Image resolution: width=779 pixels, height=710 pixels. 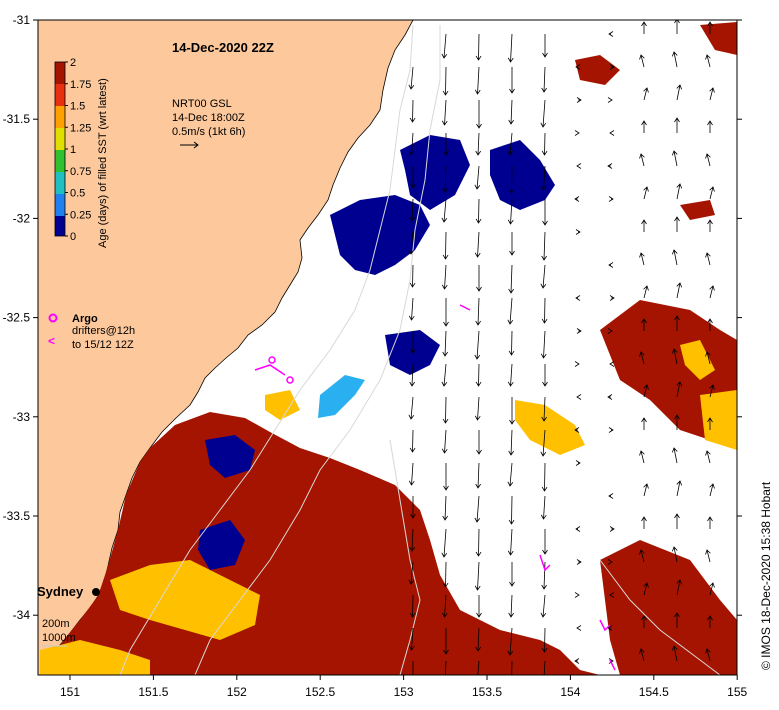 What do you see at coordinates (237, 692) in the screenshot?
I see `x-tick-label: 152` at bounding box center [237, 692].